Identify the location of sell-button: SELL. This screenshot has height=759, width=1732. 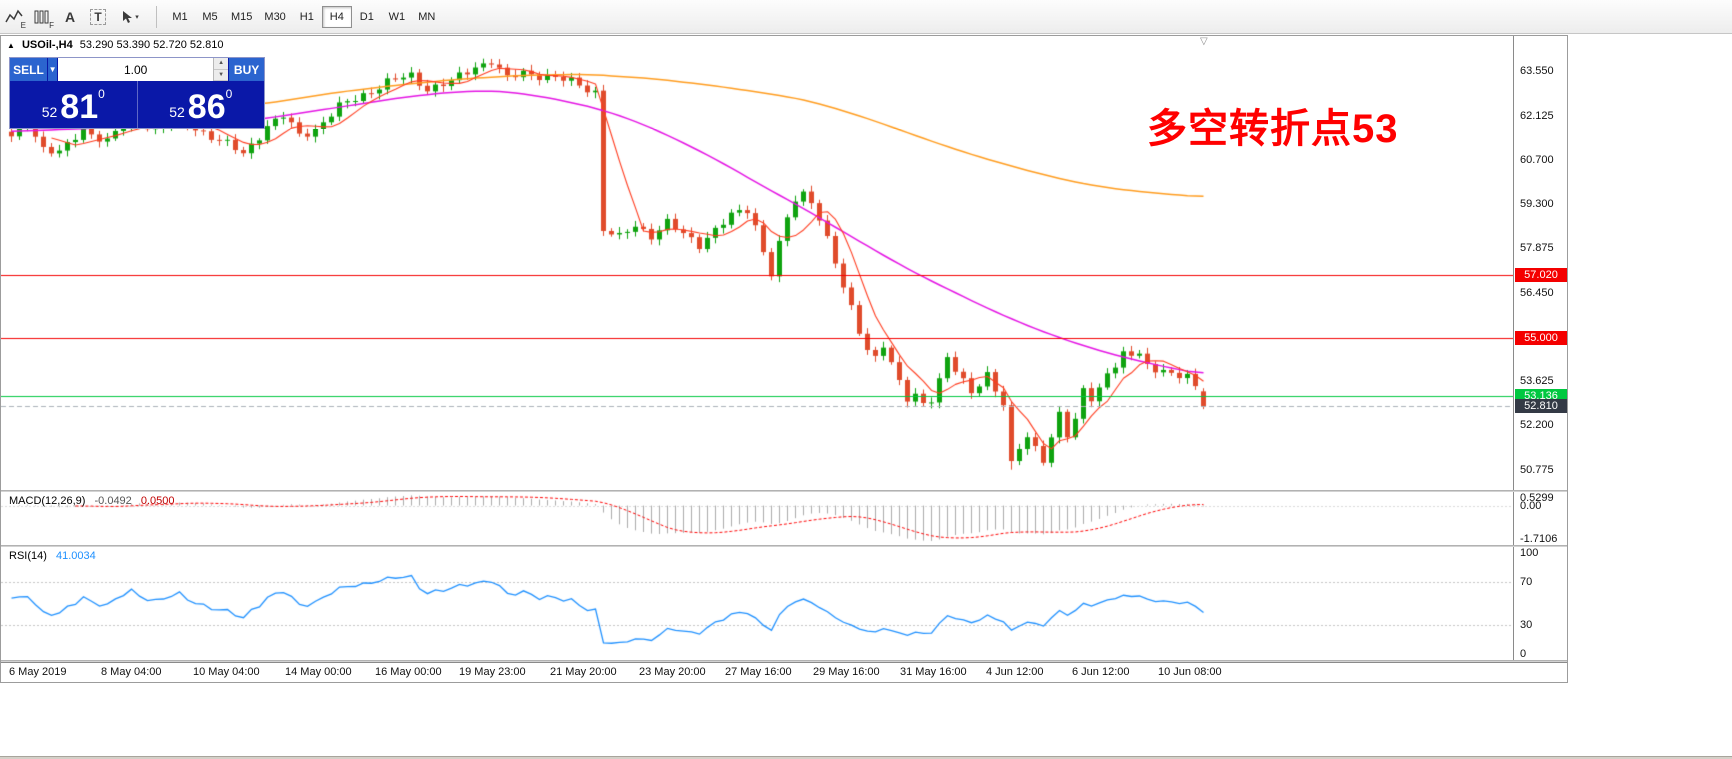
(29, 69).